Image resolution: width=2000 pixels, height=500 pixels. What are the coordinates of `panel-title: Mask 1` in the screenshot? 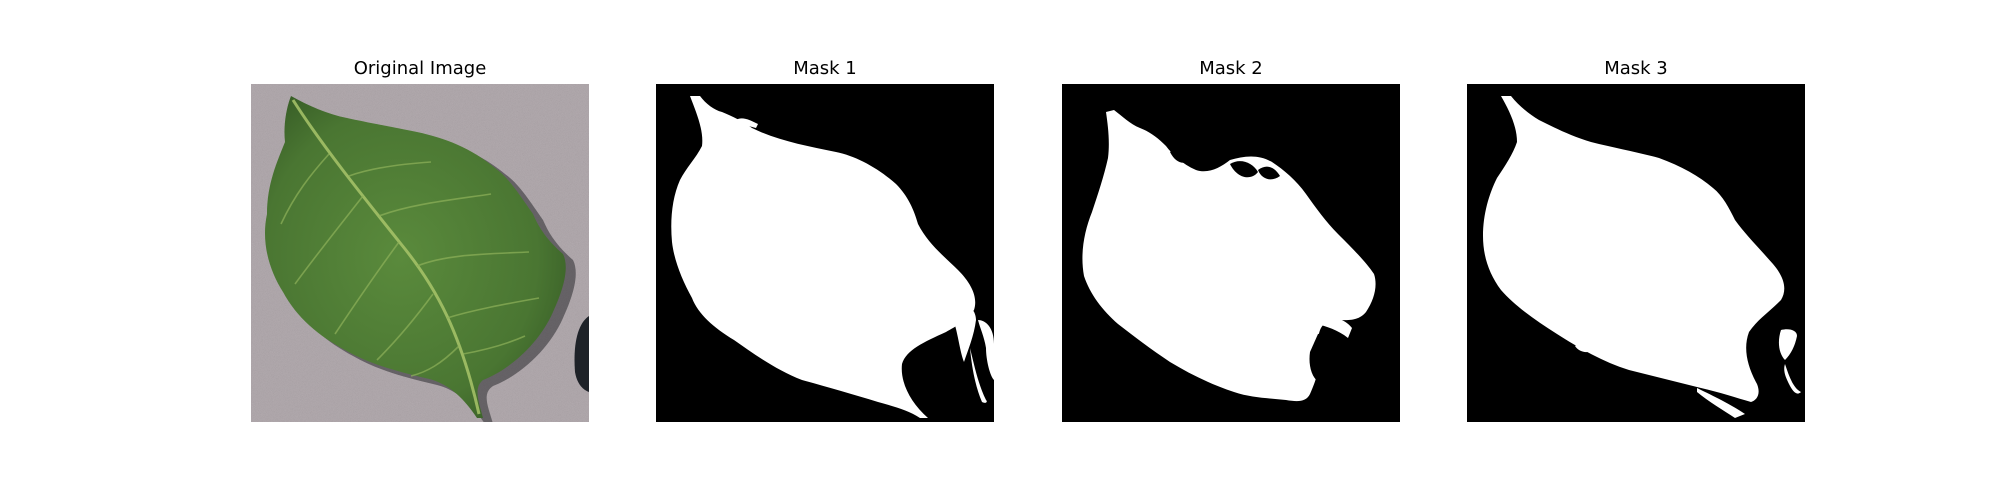 It's located at (825, 68).